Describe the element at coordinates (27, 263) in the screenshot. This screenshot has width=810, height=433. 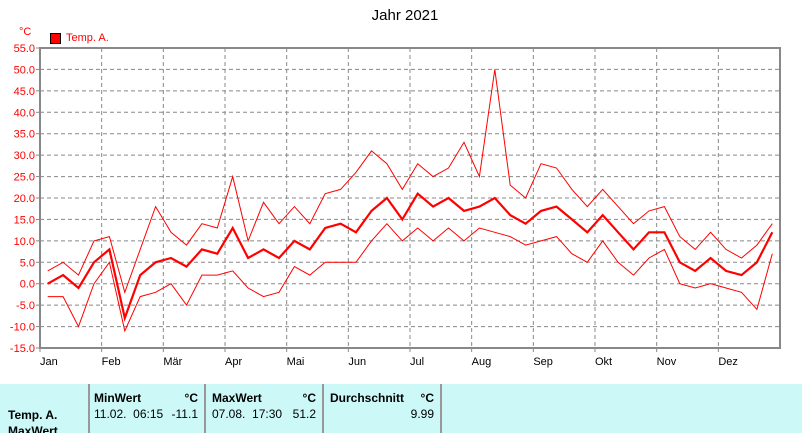
I see `y-tick-label: 5.0` at that location.